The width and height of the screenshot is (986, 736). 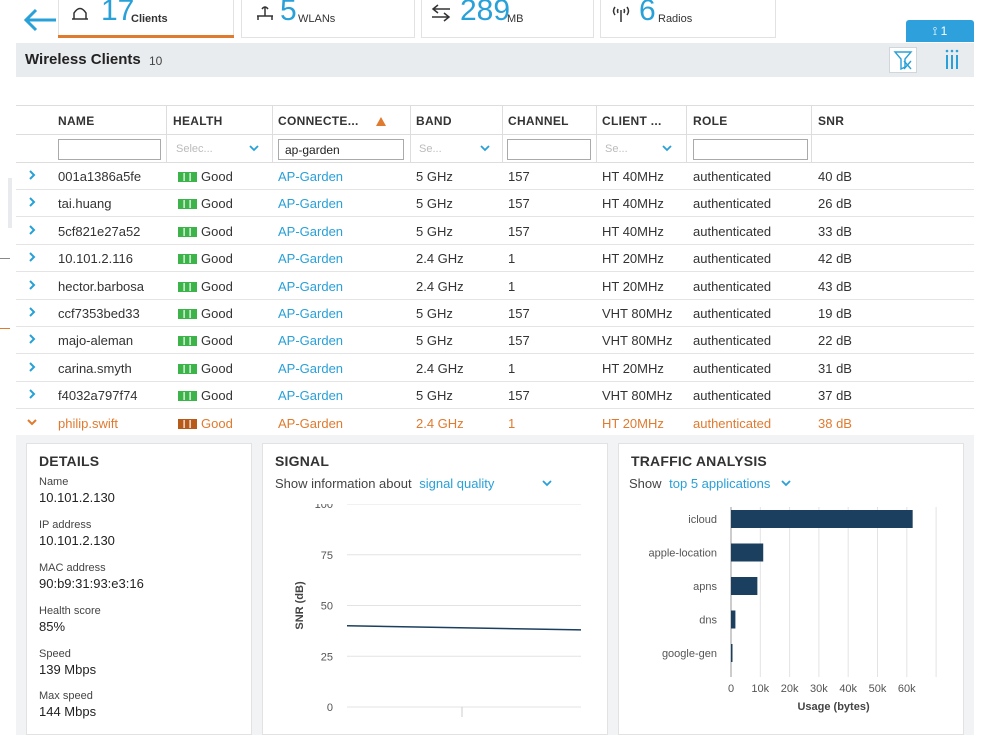 I want to click on name-filter-input, so click(x=109, y=149).